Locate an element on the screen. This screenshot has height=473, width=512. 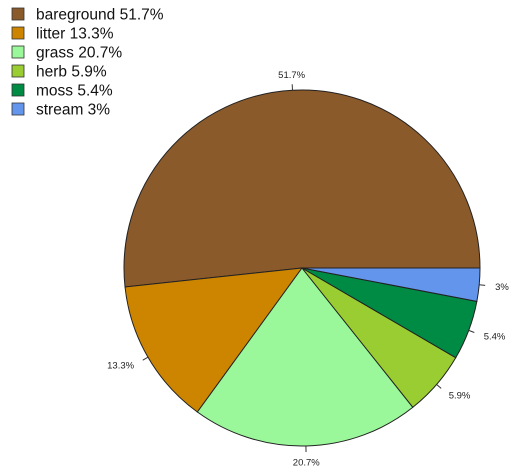
legend-label-herb: herb 5.9% is located at coordinates (71, 72).